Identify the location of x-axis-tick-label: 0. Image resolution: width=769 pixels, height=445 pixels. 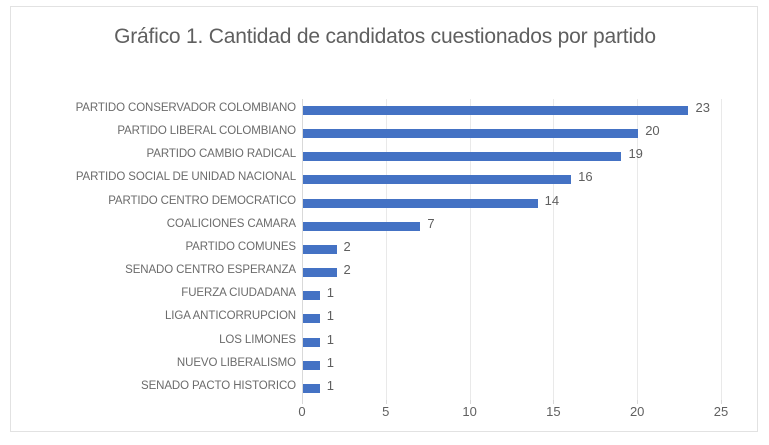
(302, 411).